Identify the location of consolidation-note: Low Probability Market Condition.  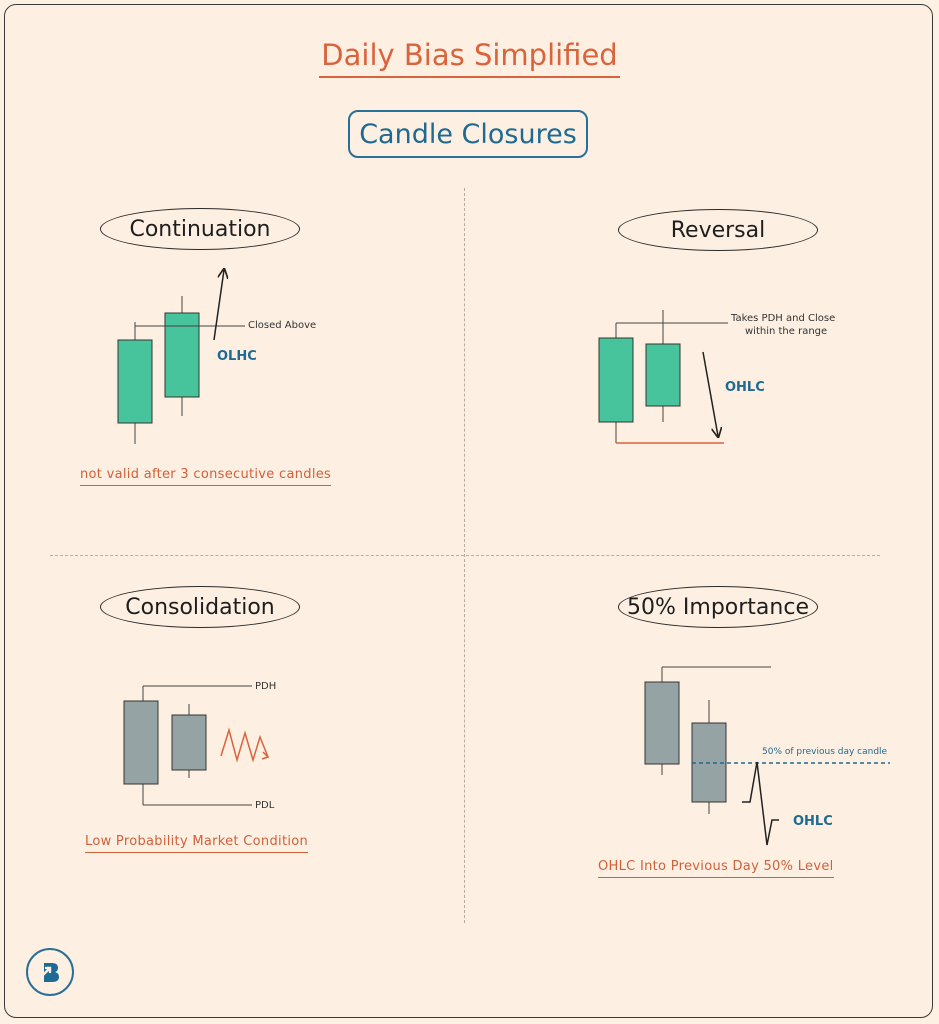
(197, 843).